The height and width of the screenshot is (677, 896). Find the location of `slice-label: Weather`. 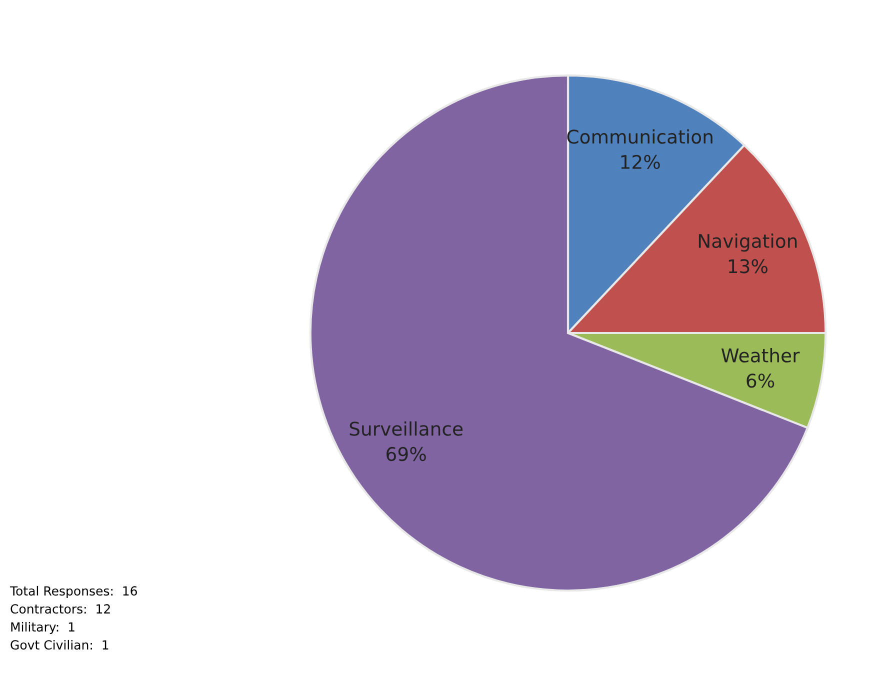

slice-label: Weather is located at coordinates (760, 355).